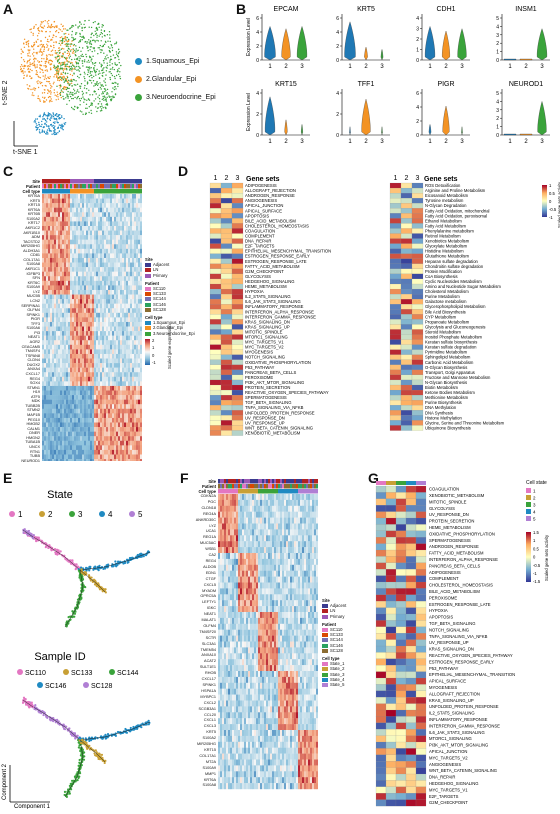  Describe the element at coordinates (417, 51) in the screenshot. I see `violin-tick-label: 1` at that location.